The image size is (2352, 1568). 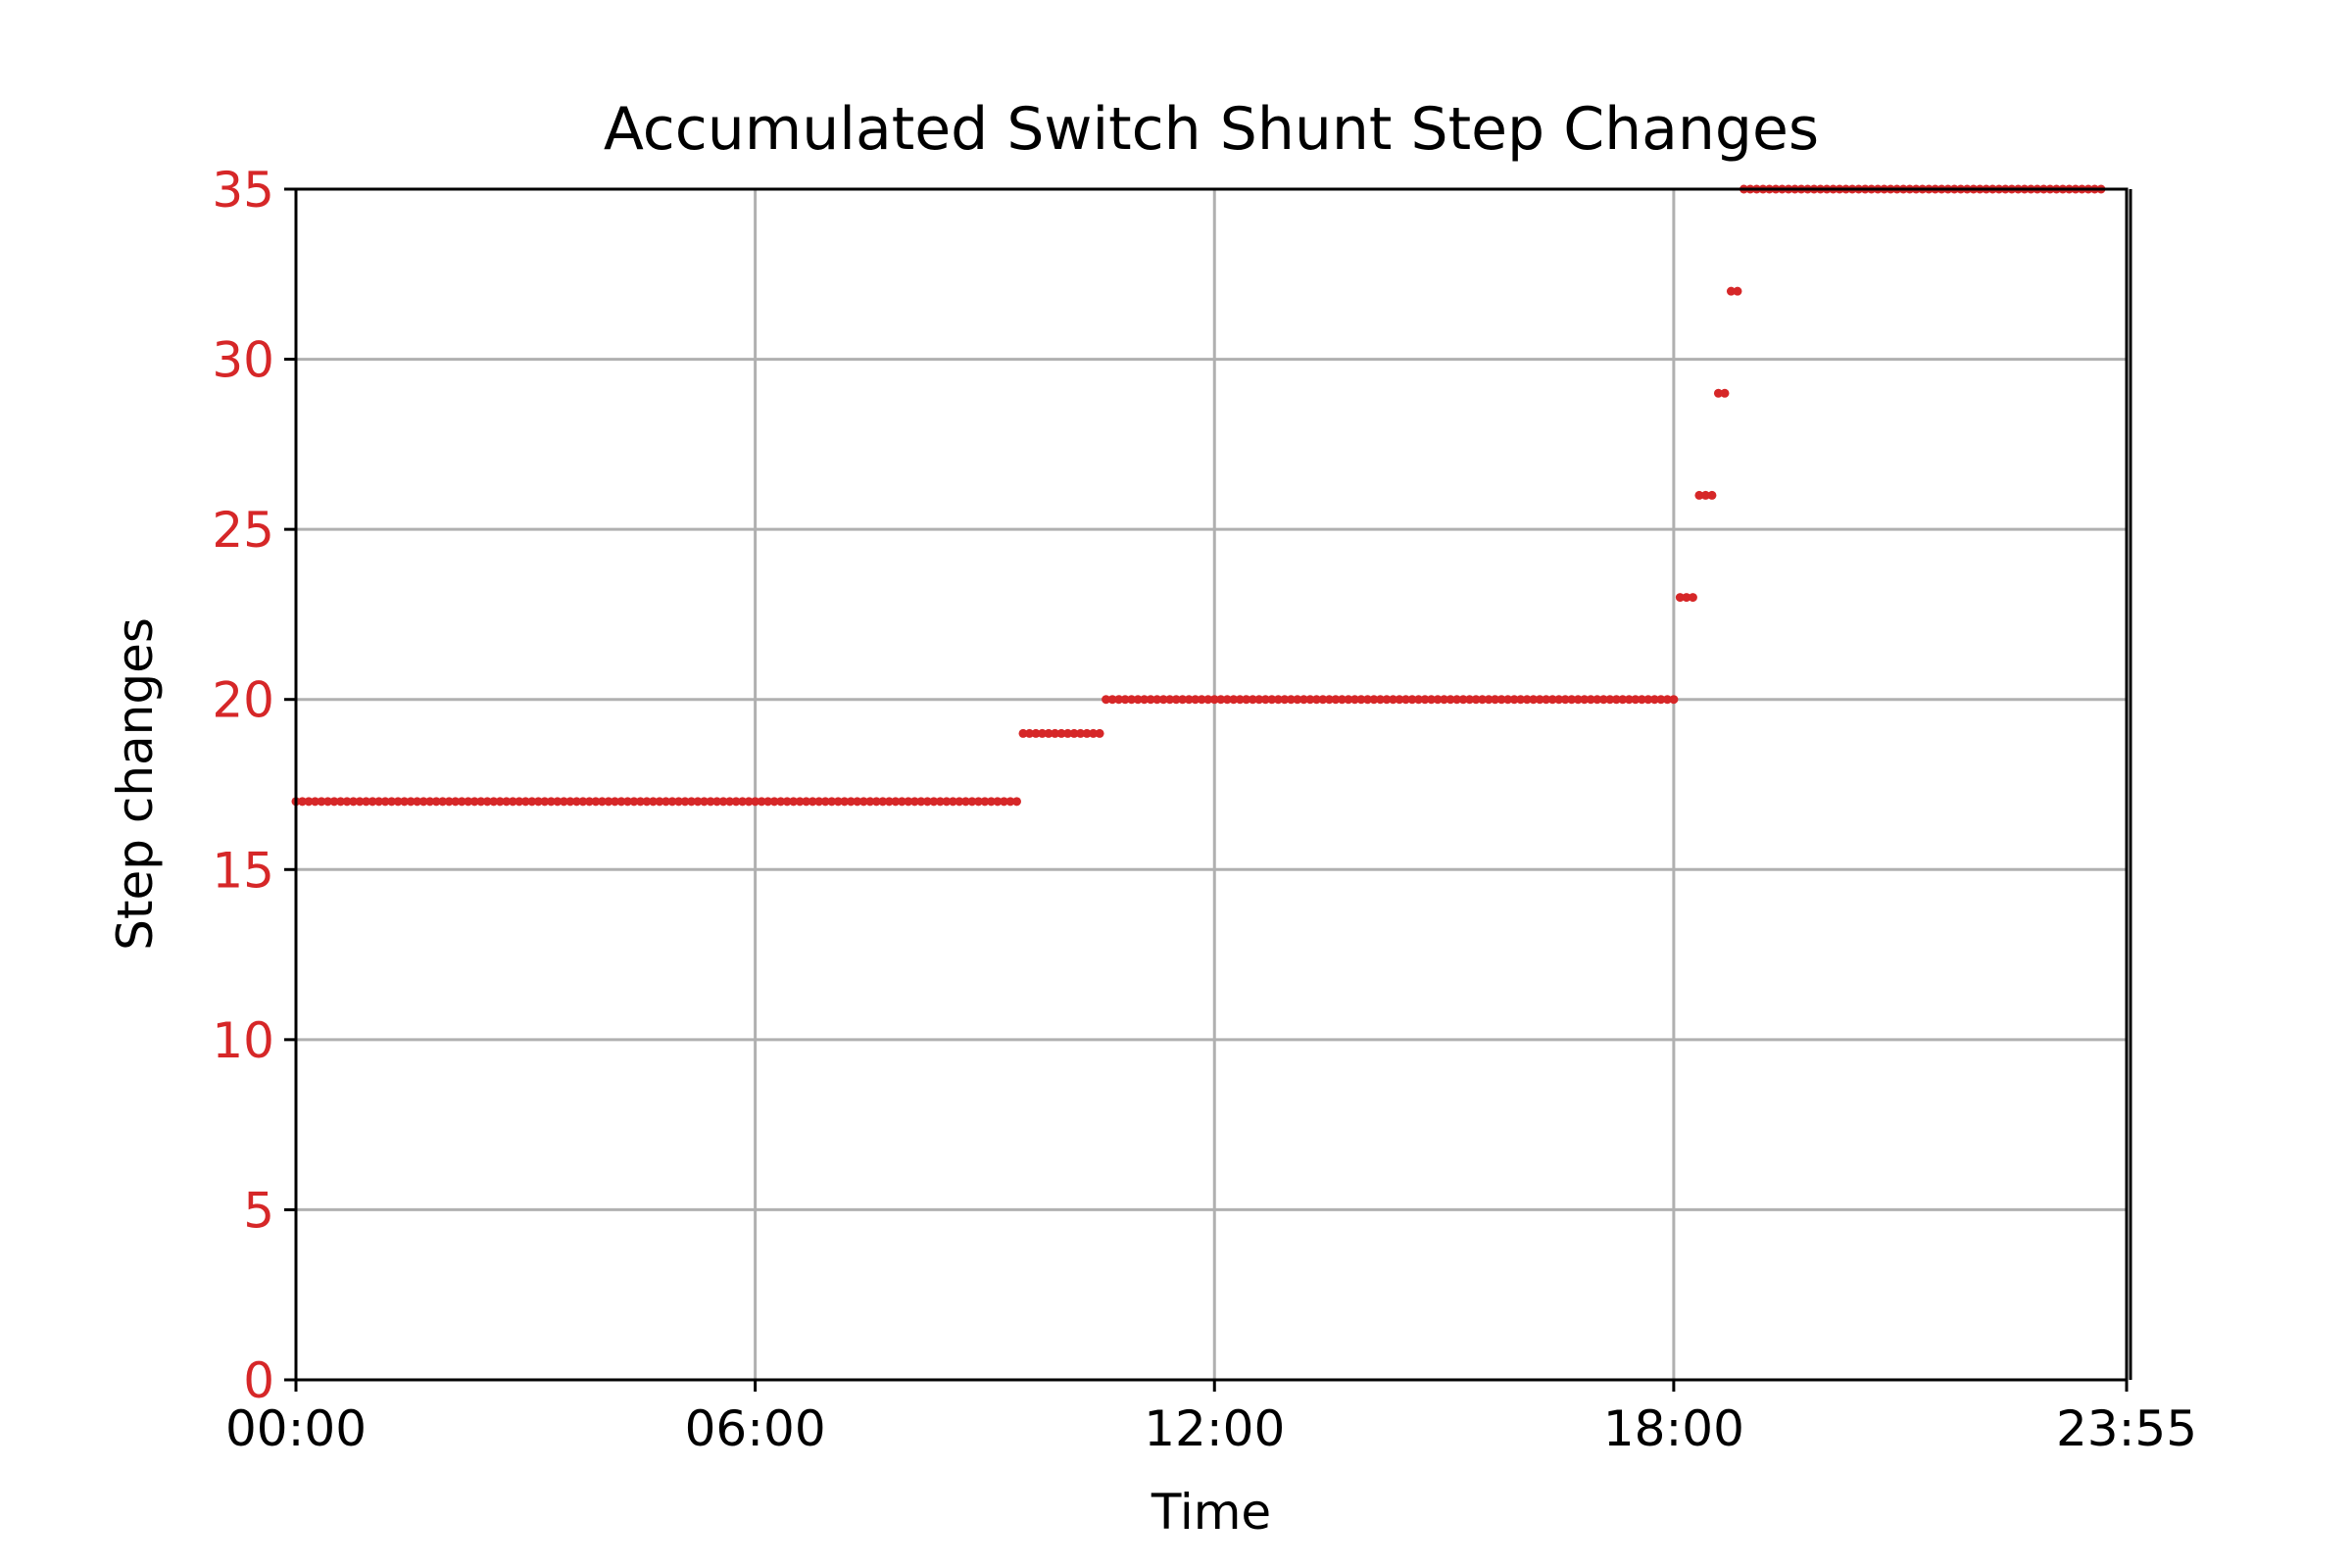 I want to click on x-tick-label: 12:00, so click(x=1214, y=1428).